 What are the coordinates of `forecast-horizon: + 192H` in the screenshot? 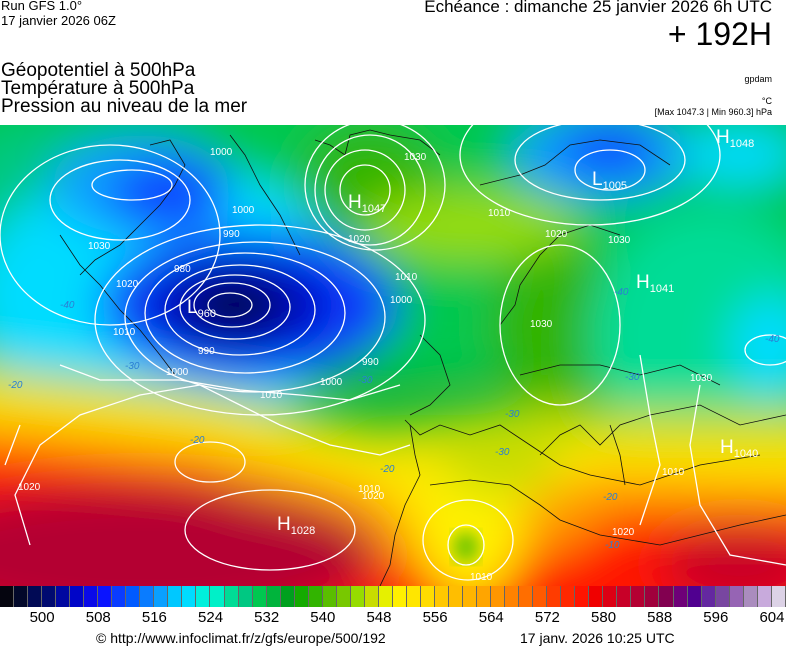 It's located at (719, 34).